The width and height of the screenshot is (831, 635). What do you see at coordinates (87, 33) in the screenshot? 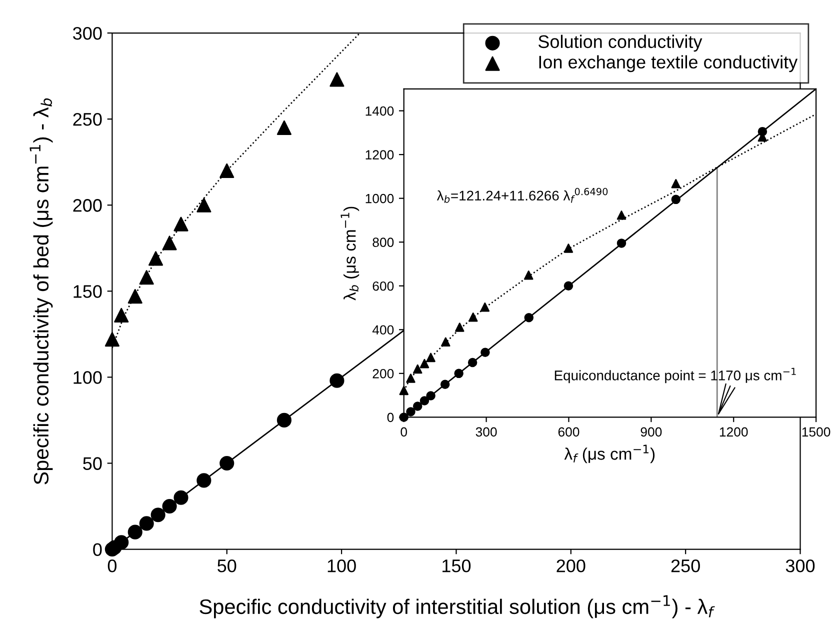
I see `y-tick-label: 300` at bounding box center [87, 33].